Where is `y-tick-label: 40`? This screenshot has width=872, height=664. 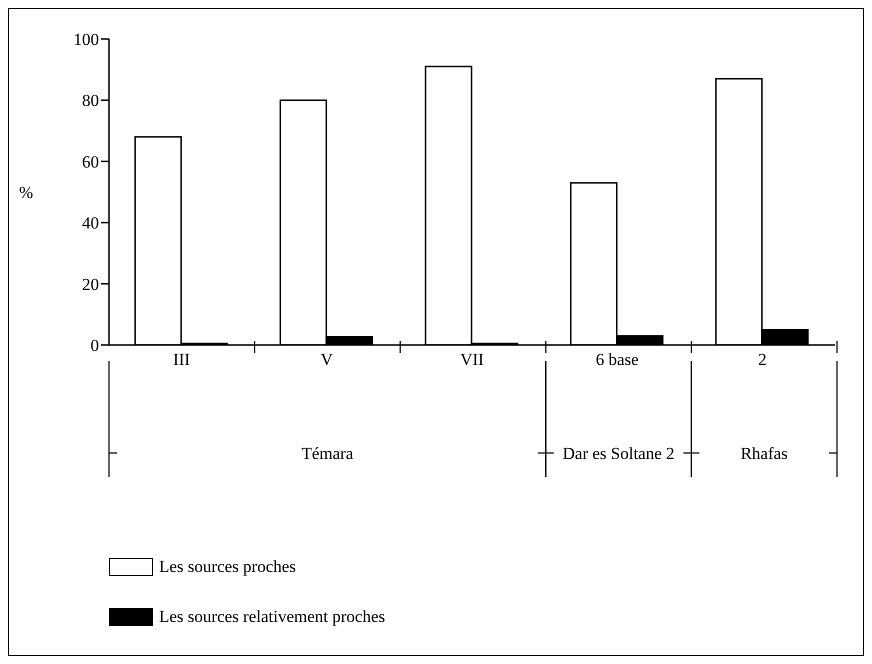 y-tick-label: 40 is located at coordinates (90, 223).